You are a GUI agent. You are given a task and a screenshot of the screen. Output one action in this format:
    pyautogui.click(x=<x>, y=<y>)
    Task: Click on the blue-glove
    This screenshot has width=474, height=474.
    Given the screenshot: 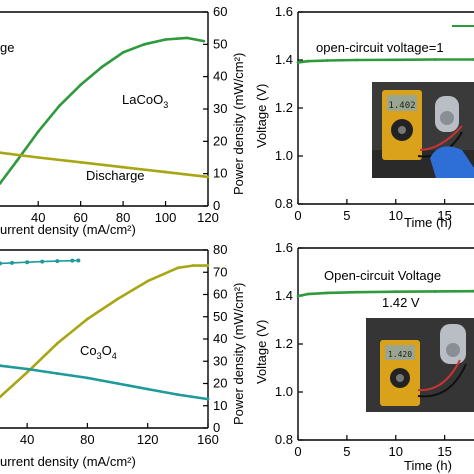 What is the action you would take?
    pyautogui.click(x=452, y=162)
    